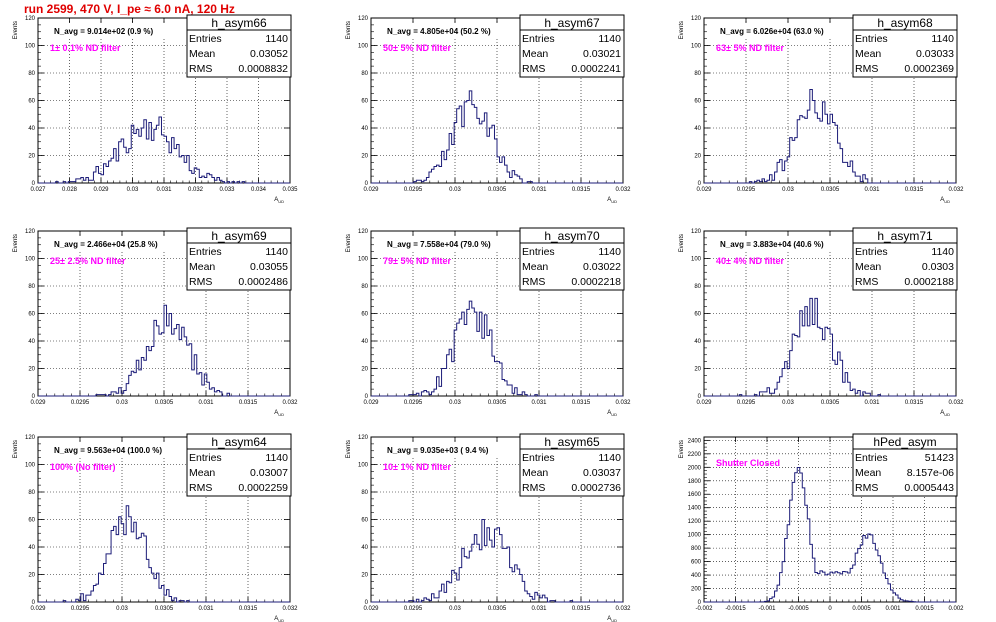  Describe the element at coordinates (290, 190) in the screenshot. I see `x-tick-label: 0.035` at that location.